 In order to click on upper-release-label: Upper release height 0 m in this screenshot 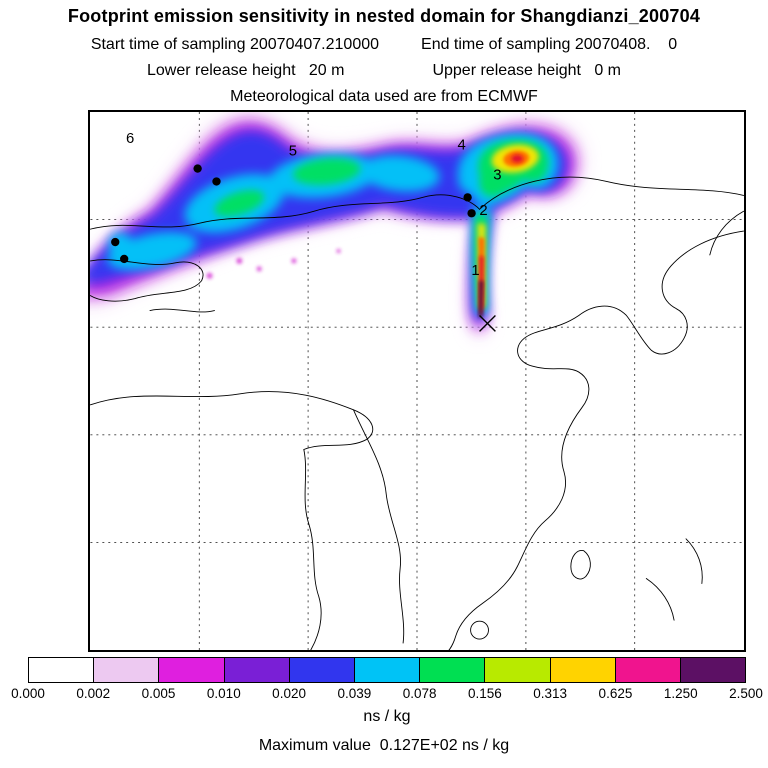, I will do `click(526, 70)`.